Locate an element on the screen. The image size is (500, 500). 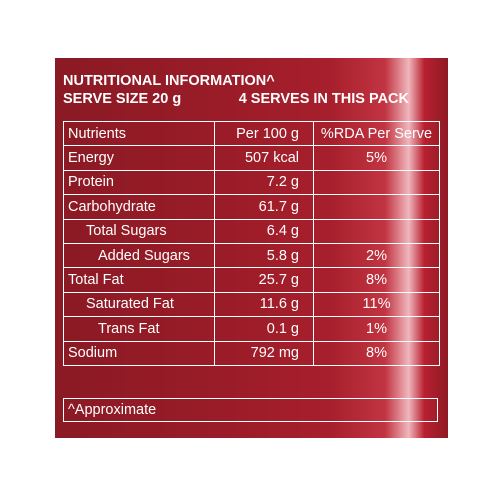
table-row: Total Fat 25.7 g 8% is located at coordinates (251, 280).